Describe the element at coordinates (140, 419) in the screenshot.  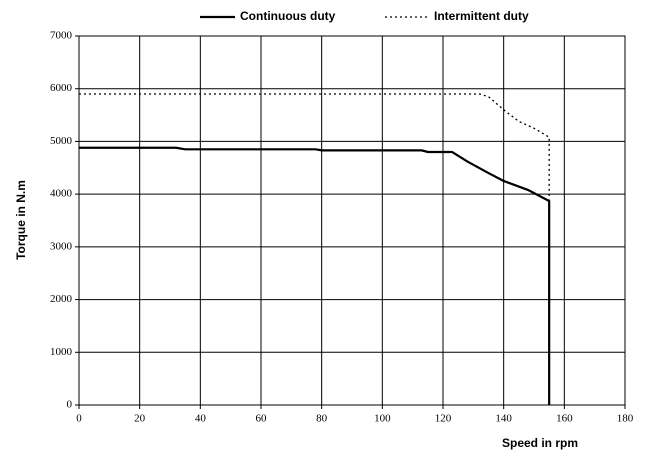
I see `x-tick-label: 20` at that location.